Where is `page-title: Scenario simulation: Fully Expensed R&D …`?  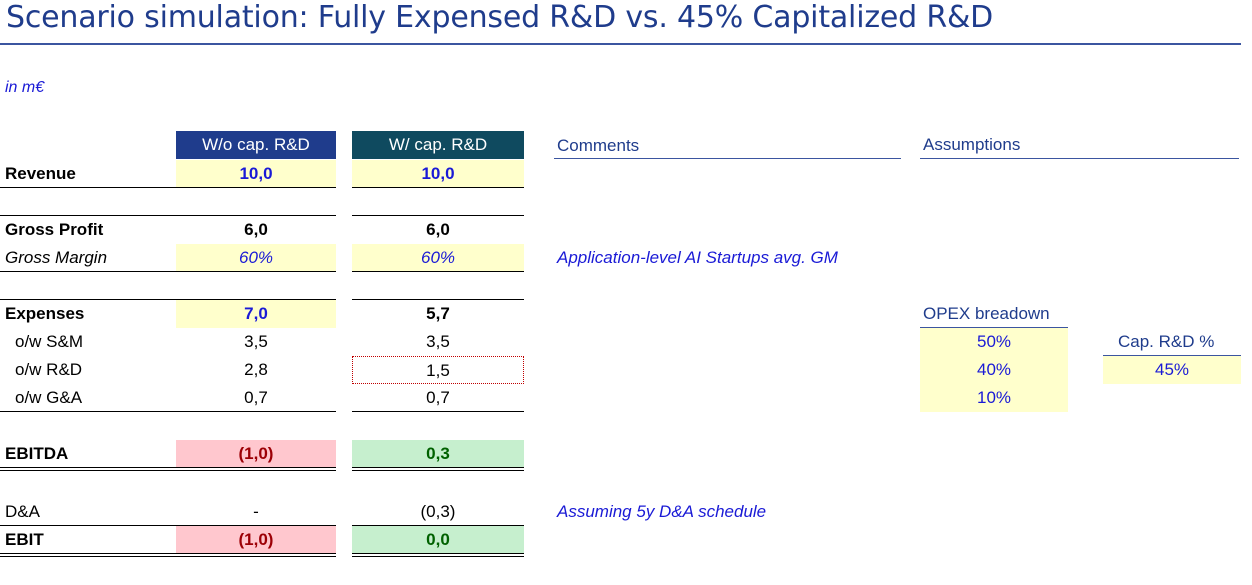 page-title: Scenario simulation: Fully Expensed R&D … is located at coordinates (500, 17).